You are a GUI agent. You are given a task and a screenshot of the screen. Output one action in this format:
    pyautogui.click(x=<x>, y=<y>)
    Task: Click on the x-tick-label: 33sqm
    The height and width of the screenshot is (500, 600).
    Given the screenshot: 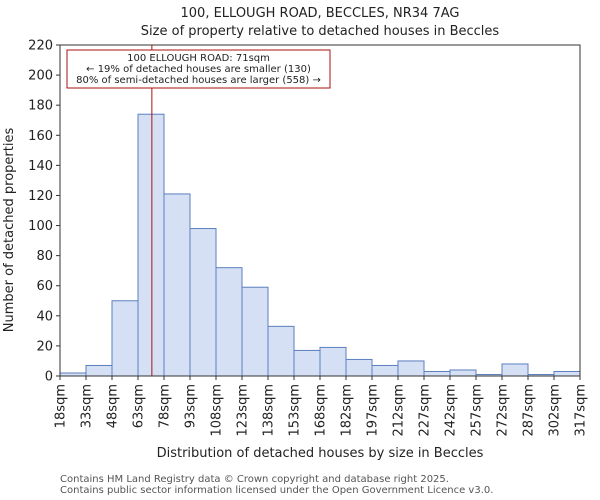 What is the action you would take?
    pyautogui.click(x=87, y=406)
    